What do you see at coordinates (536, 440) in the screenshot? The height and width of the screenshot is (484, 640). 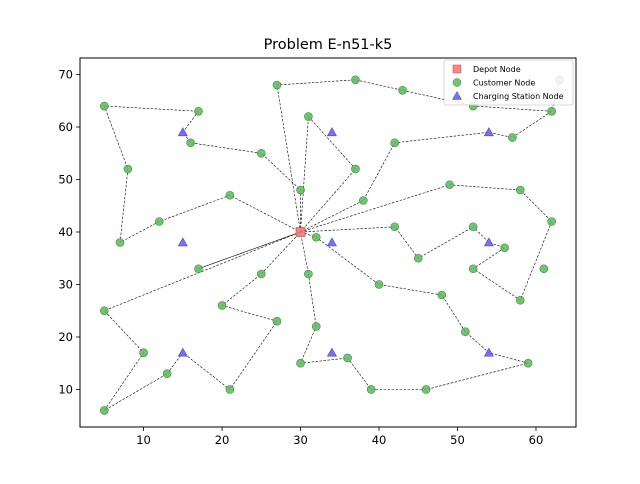 I see `x-tick-label: 60` at bounding box center [536, 440].